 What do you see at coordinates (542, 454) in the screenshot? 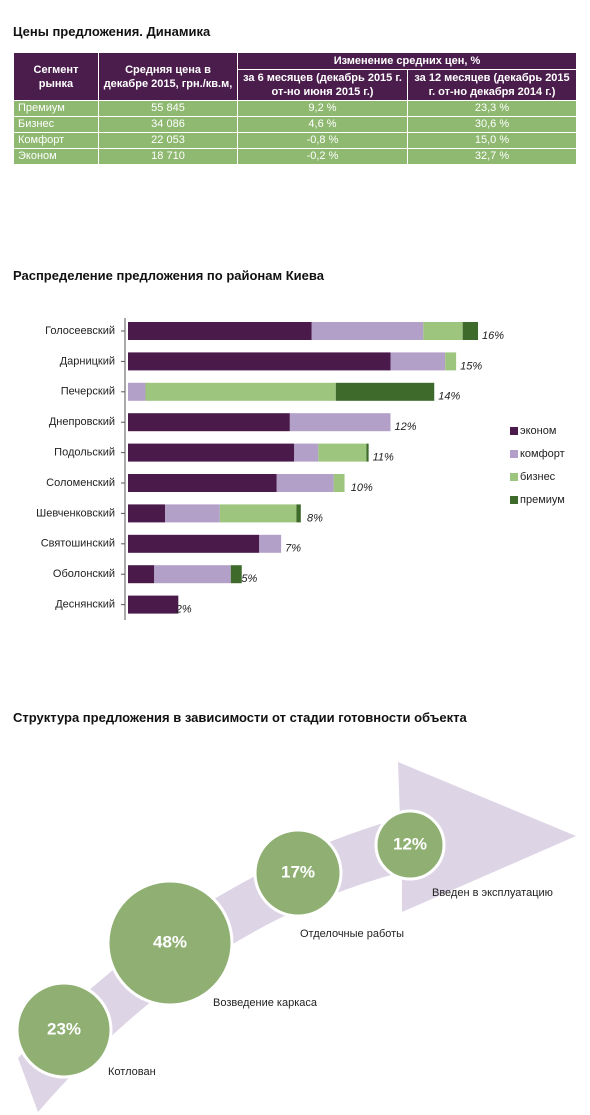
I see `legend-label: комфорт` at bounding box center [542, 454].